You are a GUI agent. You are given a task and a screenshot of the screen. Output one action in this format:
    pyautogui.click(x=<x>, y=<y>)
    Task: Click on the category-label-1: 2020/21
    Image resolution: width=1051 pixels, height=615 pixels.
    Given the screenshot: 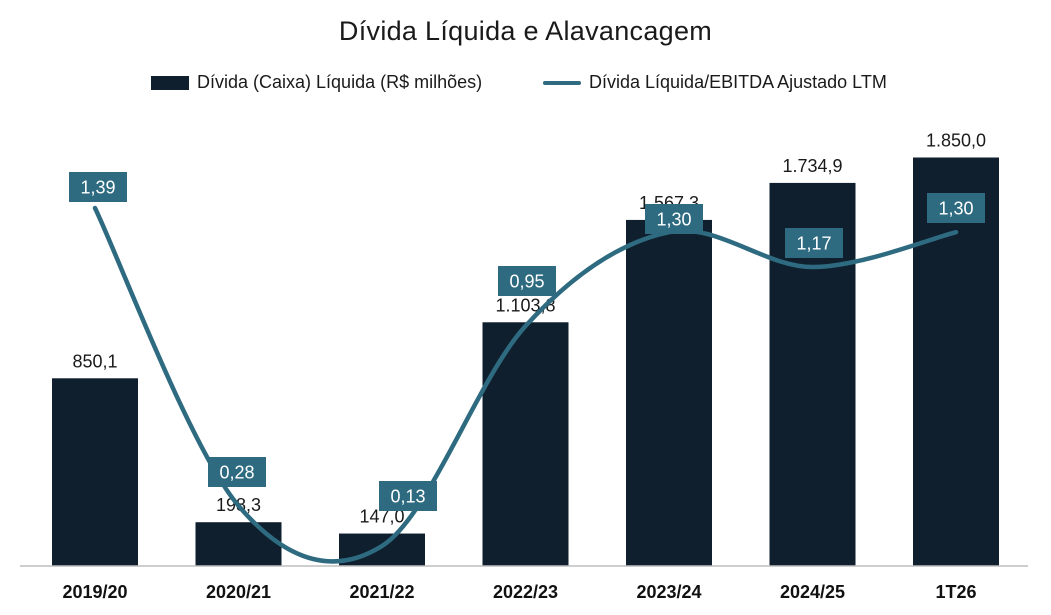 What is the action you would take?
    pyautogui.click(x=238, y=592)
    